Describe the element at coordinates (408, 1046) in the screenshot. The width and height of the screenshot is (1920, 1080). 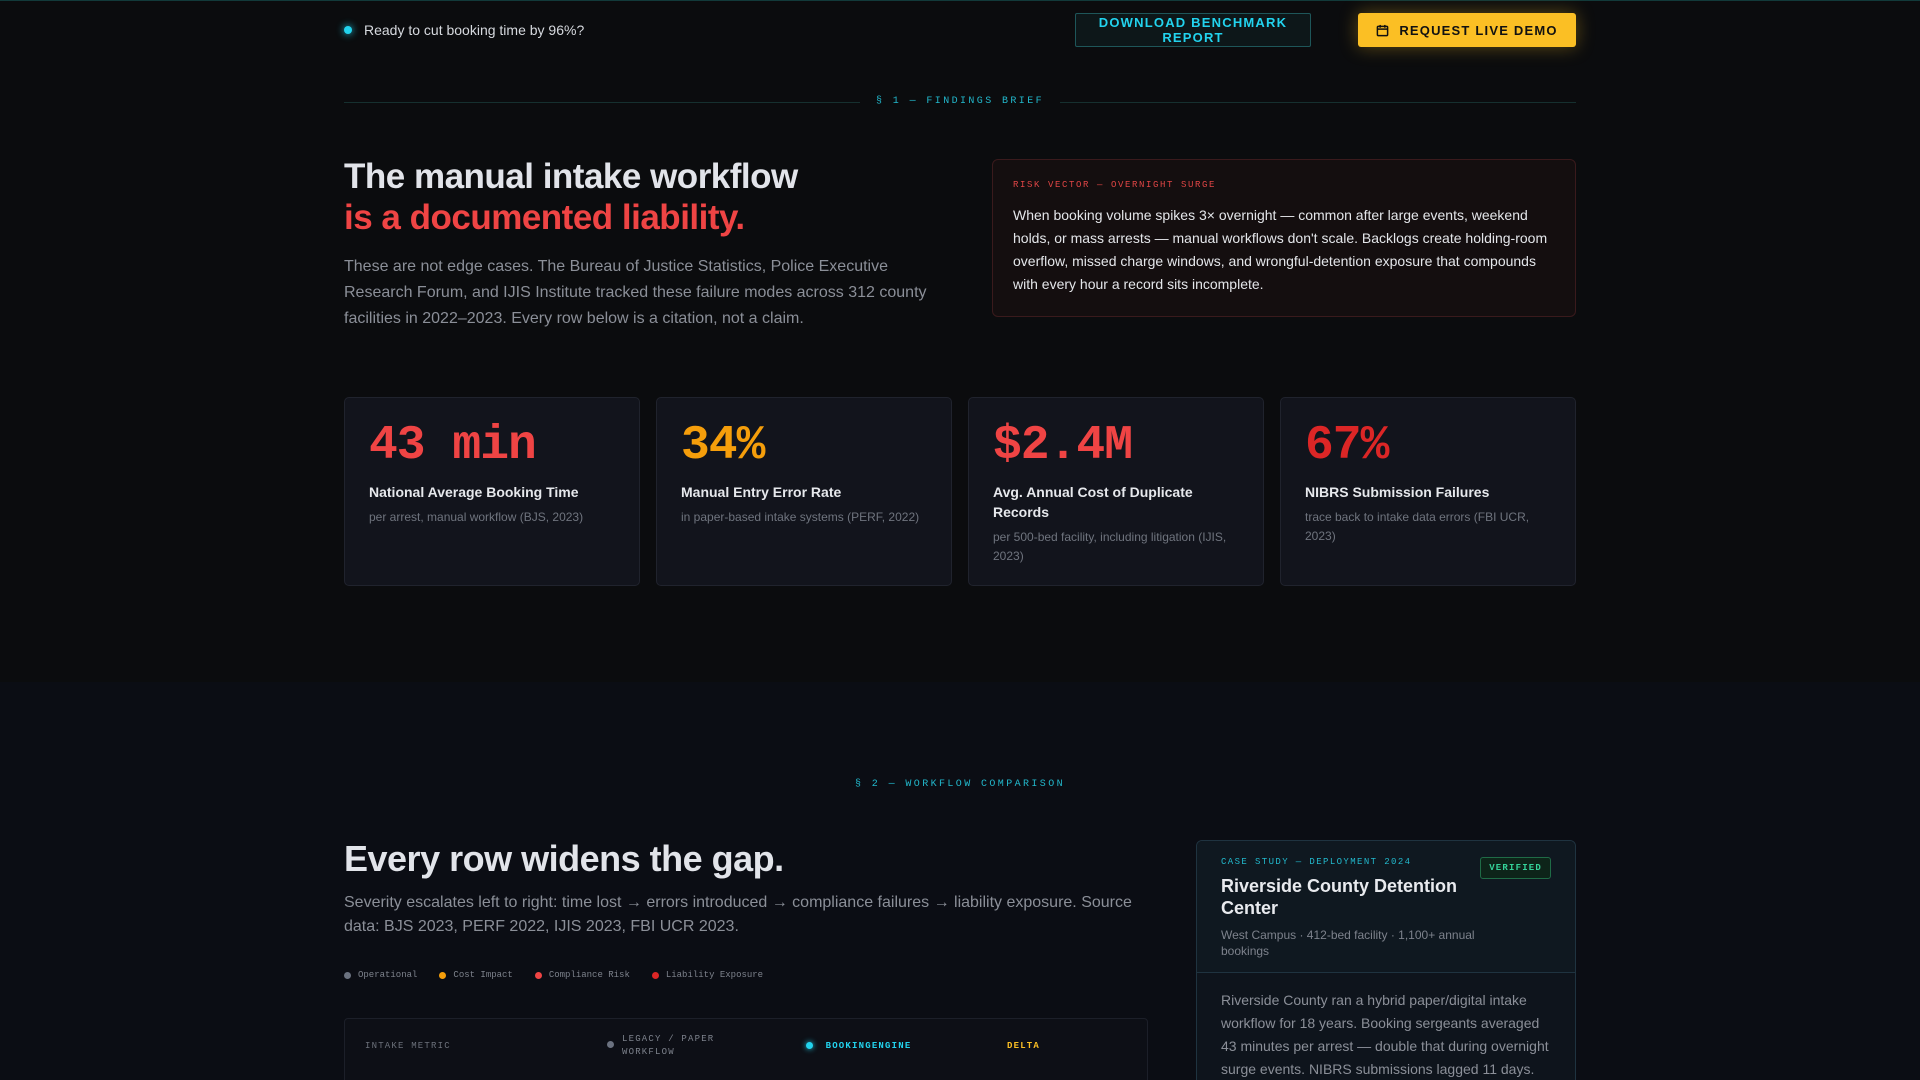
I see `header-intake-metric: INTAKE METRIC` at that location.